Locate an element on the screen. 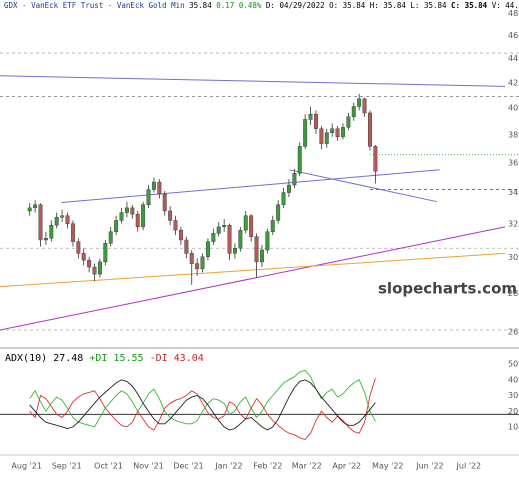 This screenshot has height=480, width=519. legend-name: -DI is located at coordinates (159, 358).